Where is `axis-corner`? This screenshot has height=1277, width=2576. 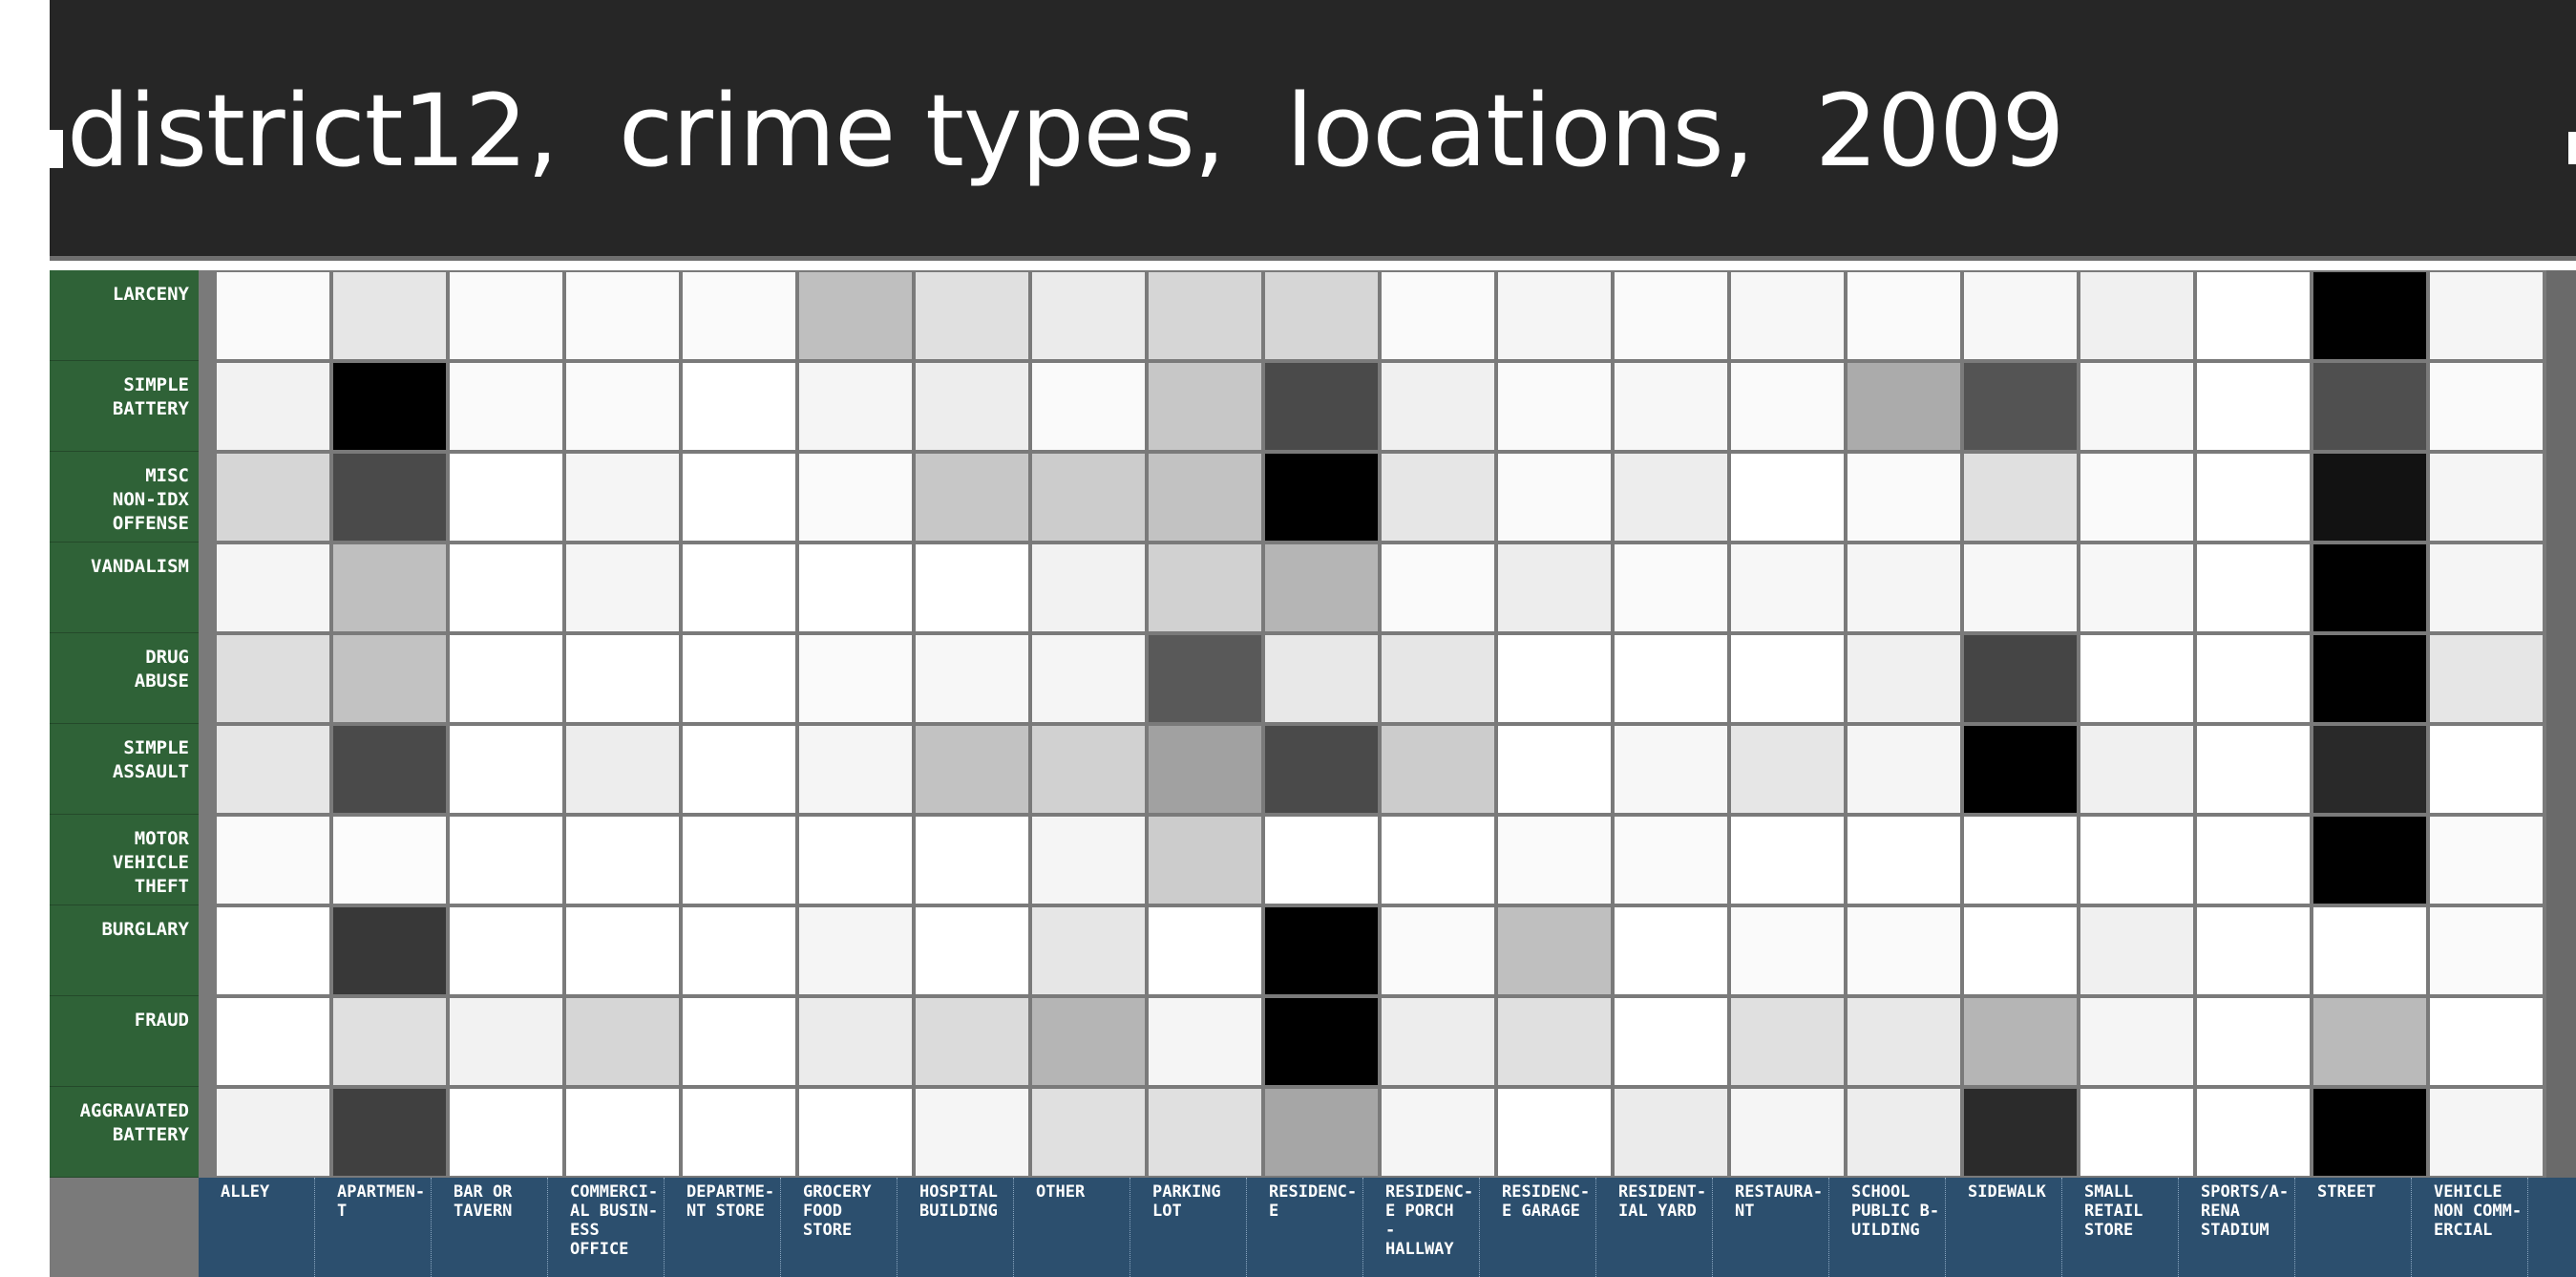 axis-corner is located at coordinates (124, 1227).